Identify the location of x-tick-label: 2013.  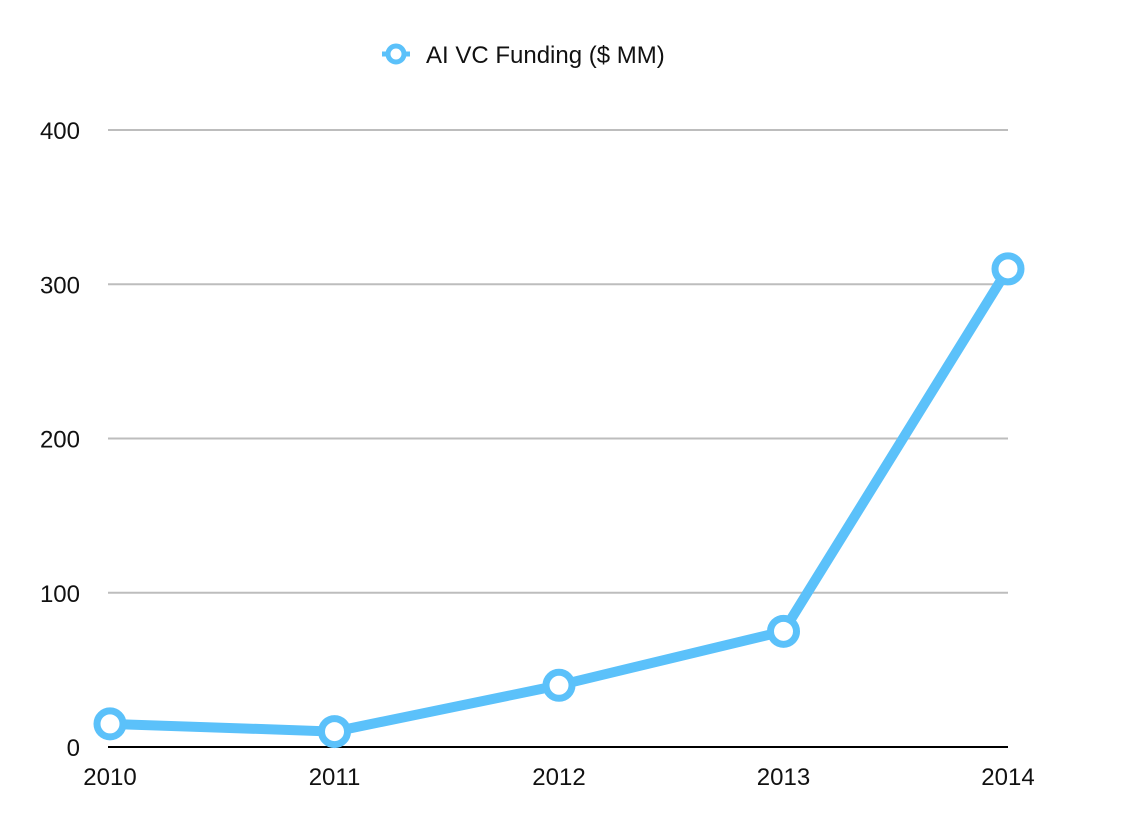
(783, 777).